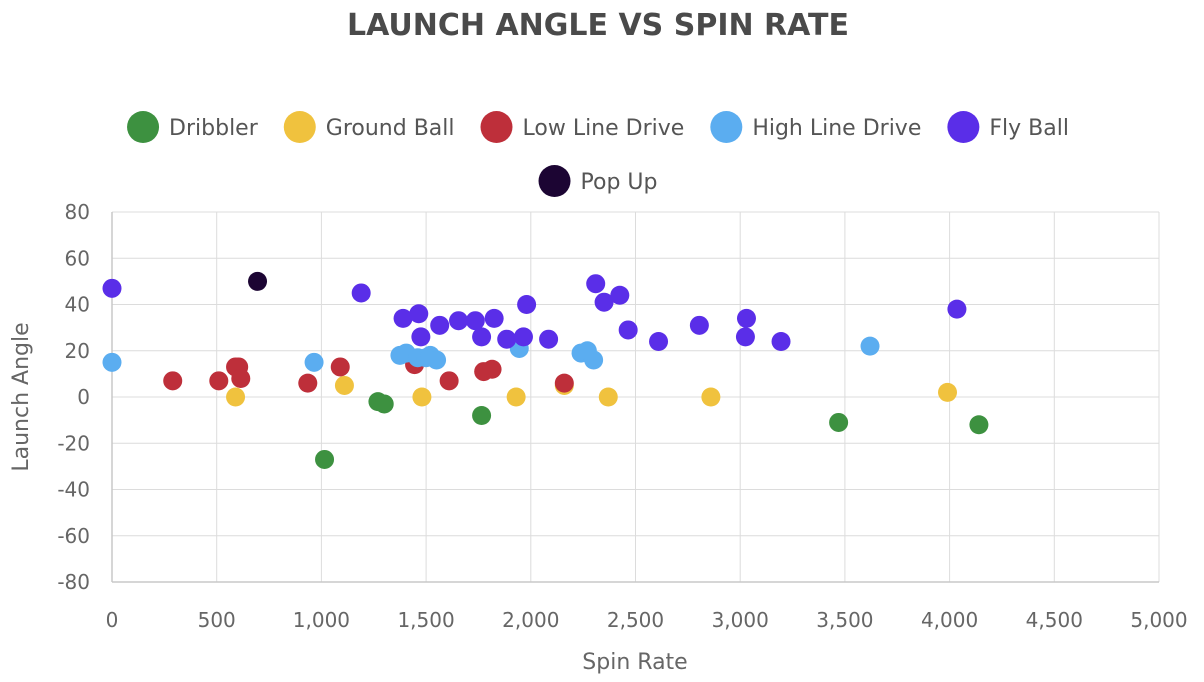 This screenshot has width=1204, height=682. Describe the element at coordinates (217, 620) in the screenshot. I see `x-tick-label: 500` at that location.